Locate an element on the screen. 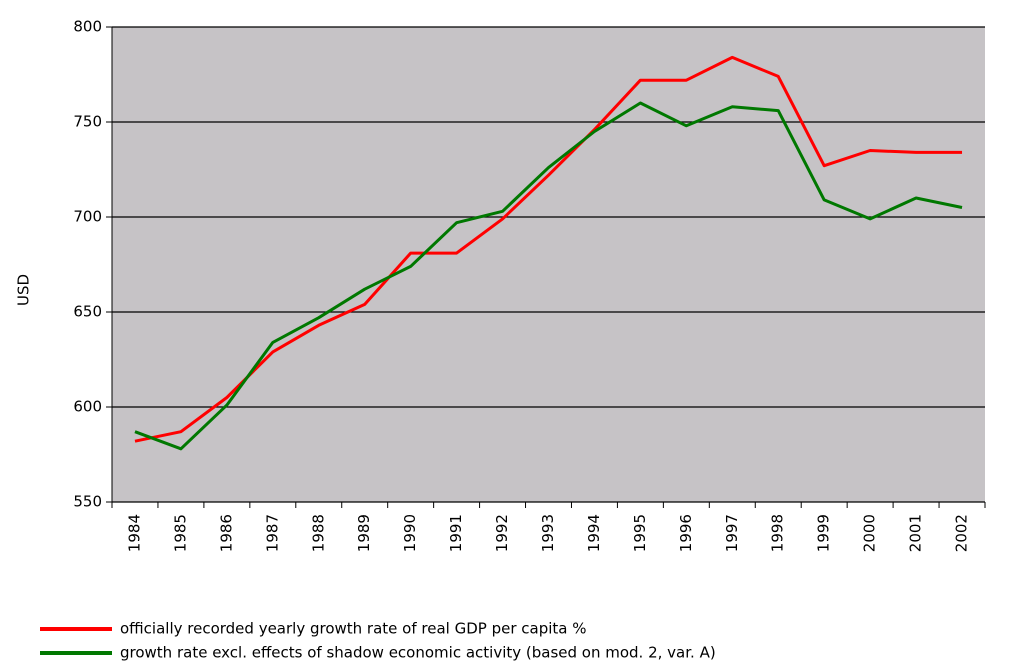 This screenshot has width=1030, height=669. x-tick-label: 1992 is located at coordinates (502, 533).